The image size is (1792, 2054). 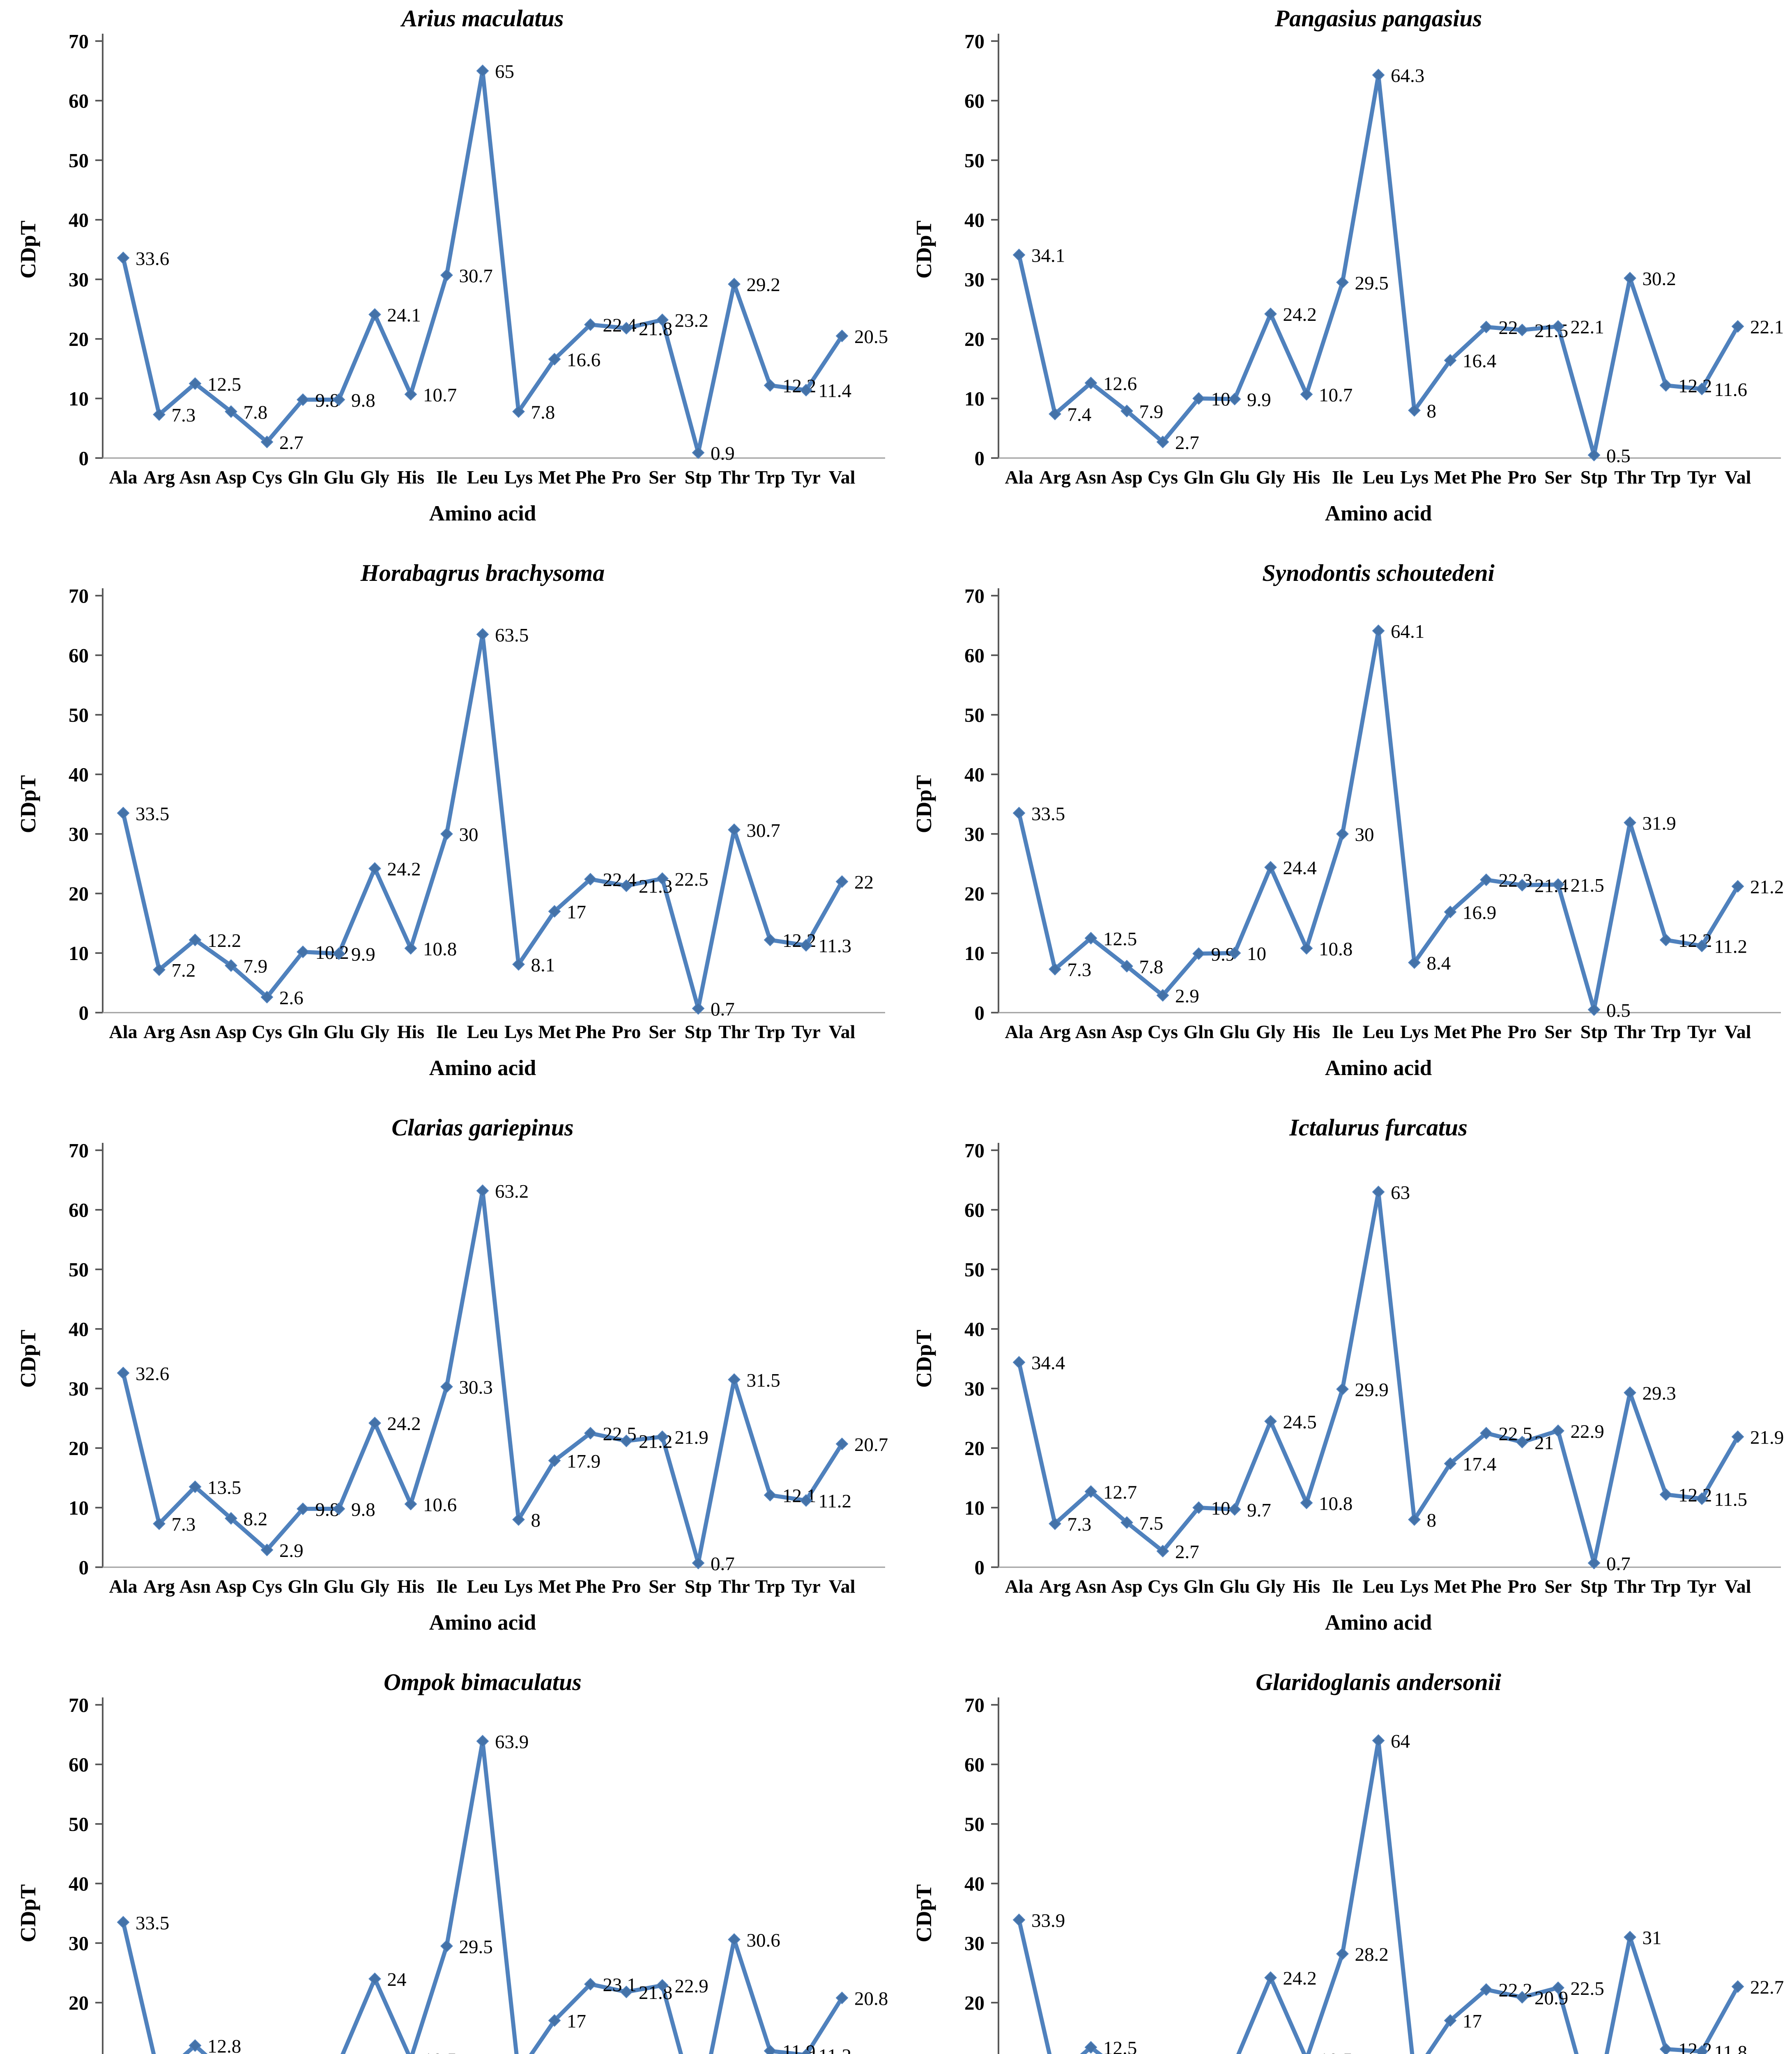 I want to click on y-tick-label: 0, so click(x=84, y=1013).